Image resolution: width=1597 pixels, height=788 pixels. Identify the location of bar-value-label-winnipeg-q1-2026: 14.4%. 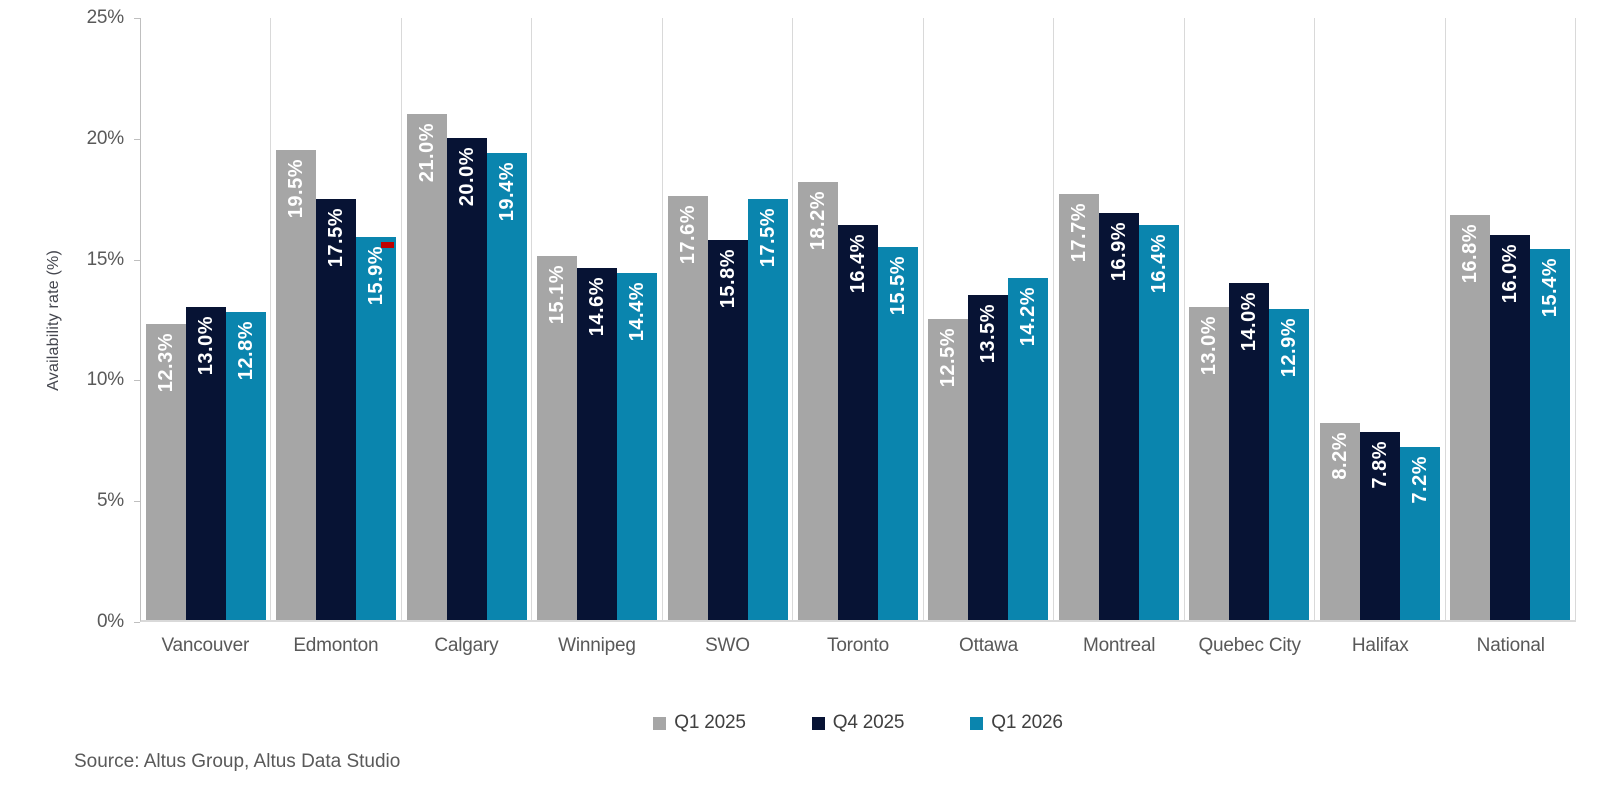
(637, 312).